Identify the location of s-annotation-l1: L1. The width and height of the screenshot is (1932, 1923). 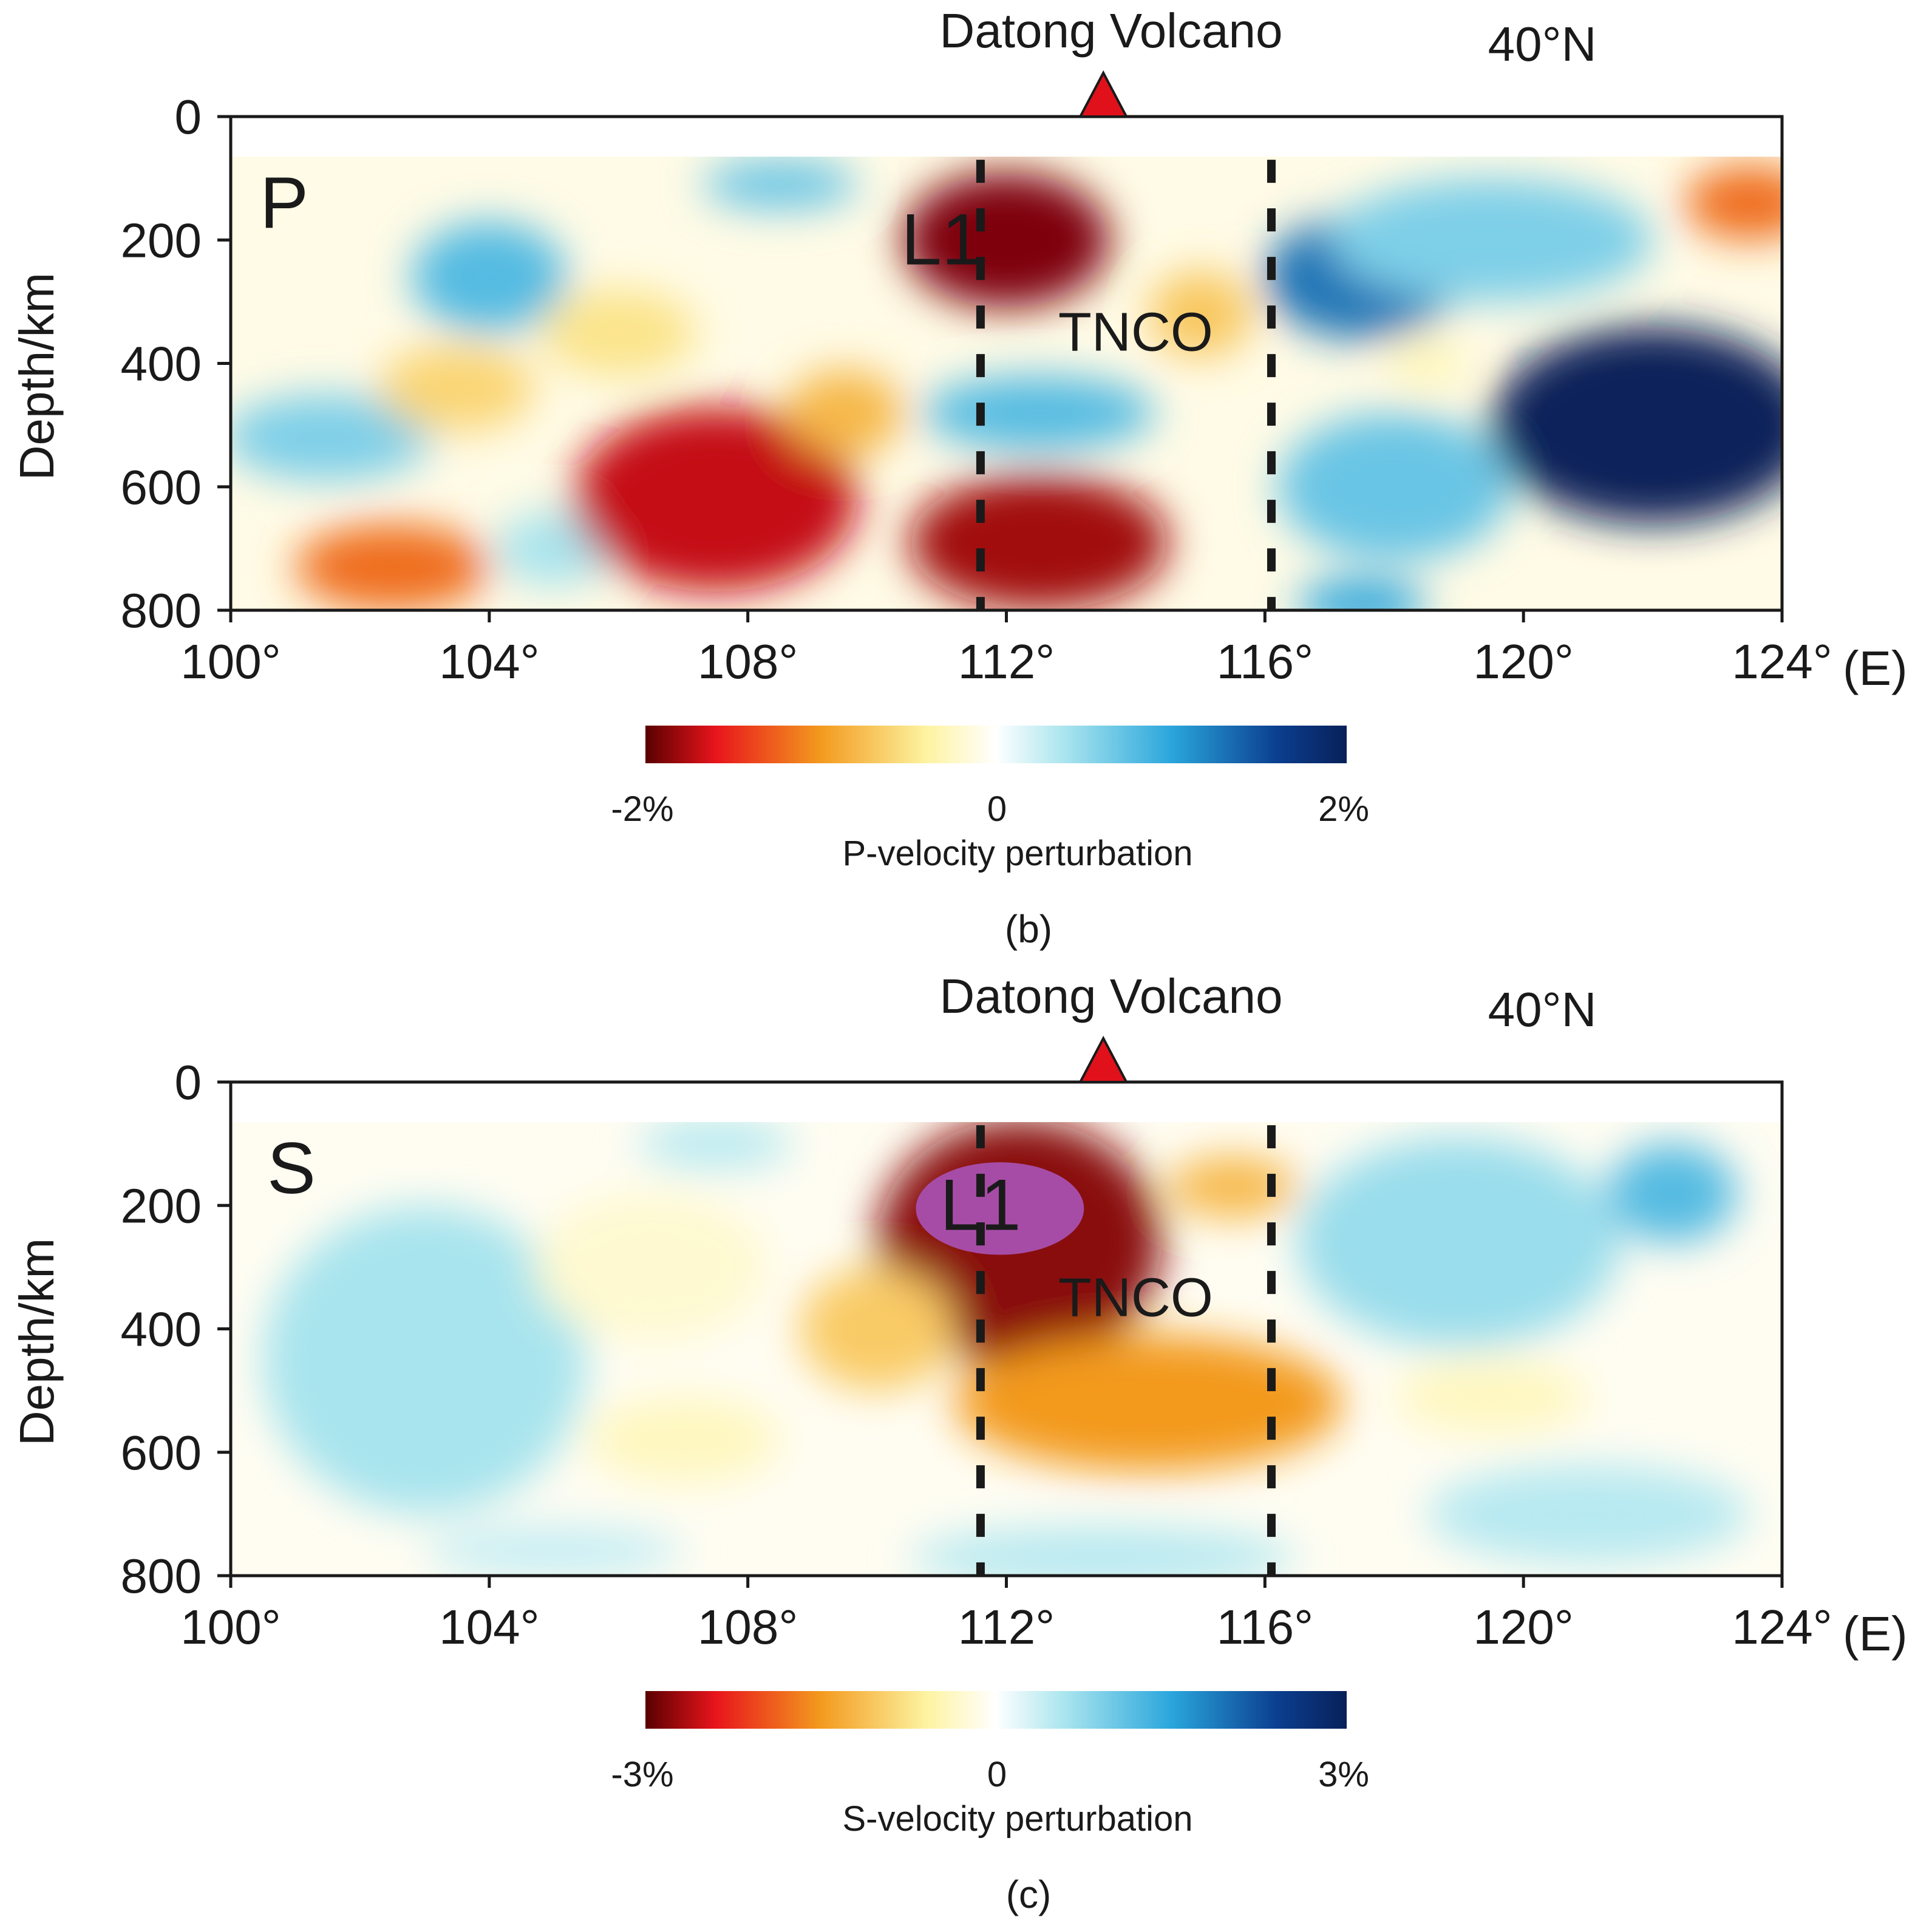
(980, 1204).